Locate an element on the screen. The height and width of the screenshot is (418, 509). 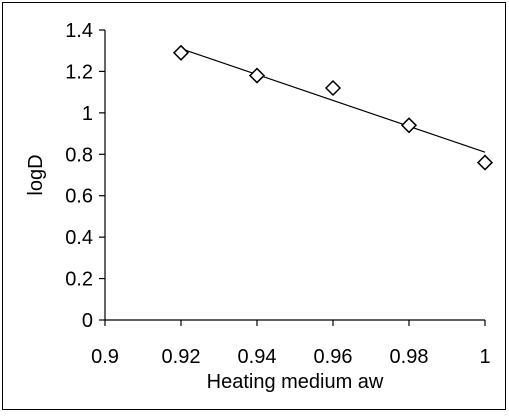
x-tick-label: 0.9 is located at coordinates (105, 357).